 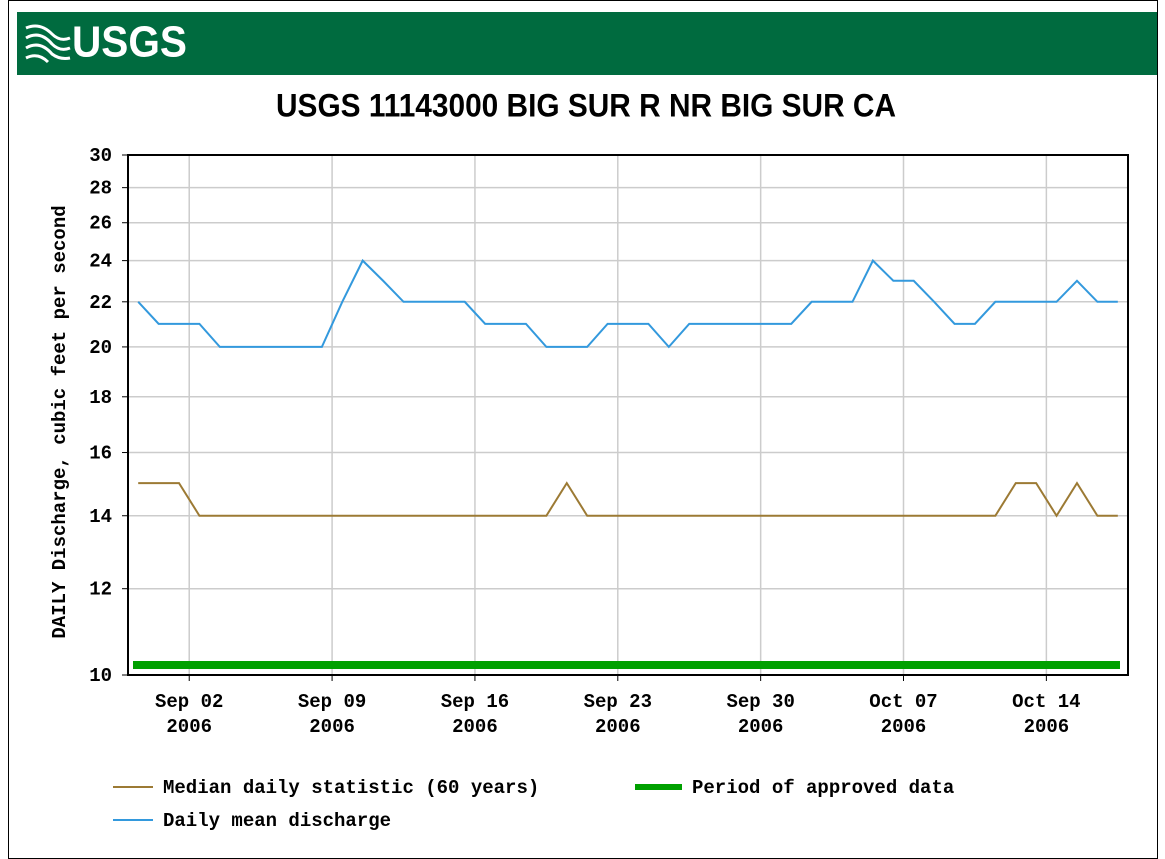 I want to click on y-tick-label: 28, so click(x=100, y=189).